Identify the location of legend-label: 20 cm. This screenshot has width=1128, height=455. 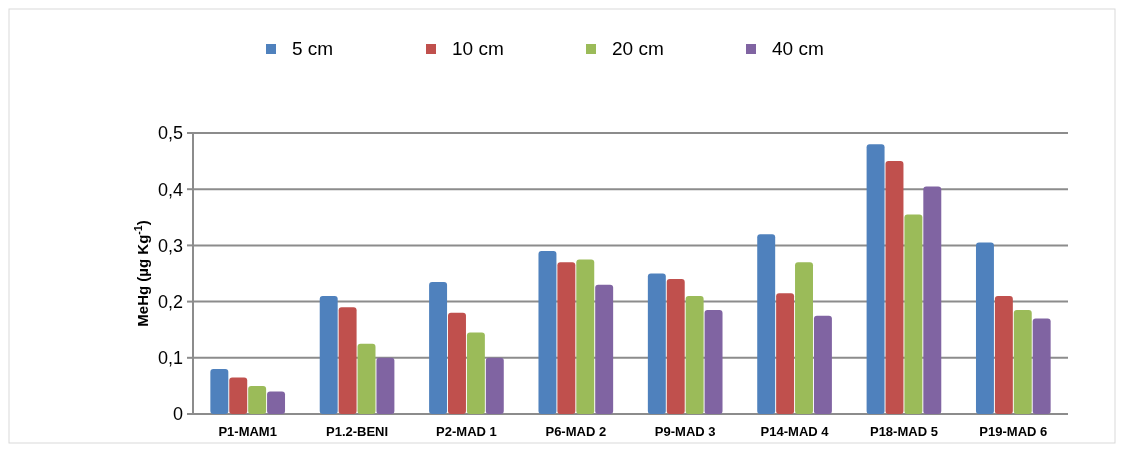
(638, 49).